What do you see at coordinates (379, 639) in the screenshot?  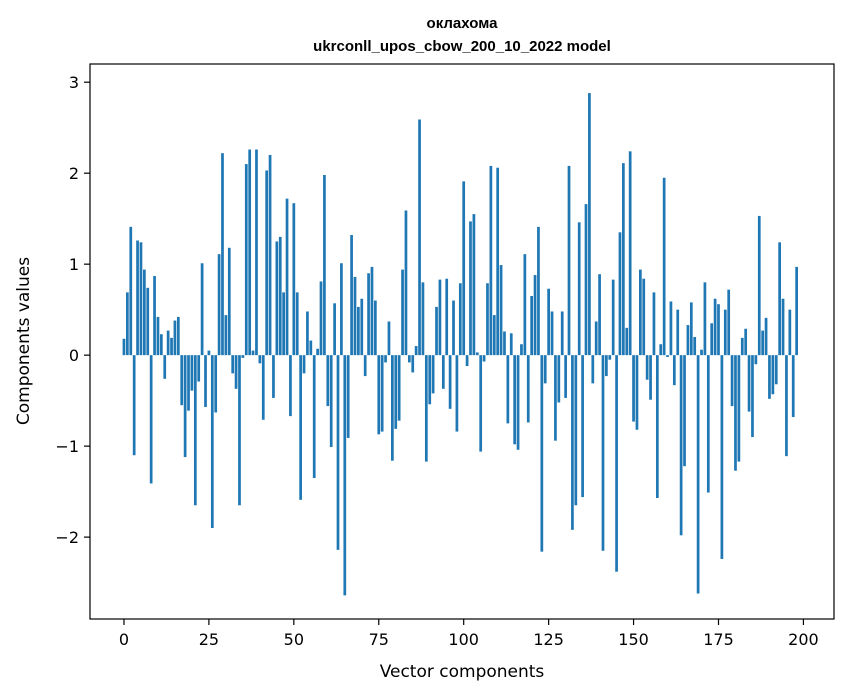 I see `x-tick-label: 75` at bounding box center [379, 639].